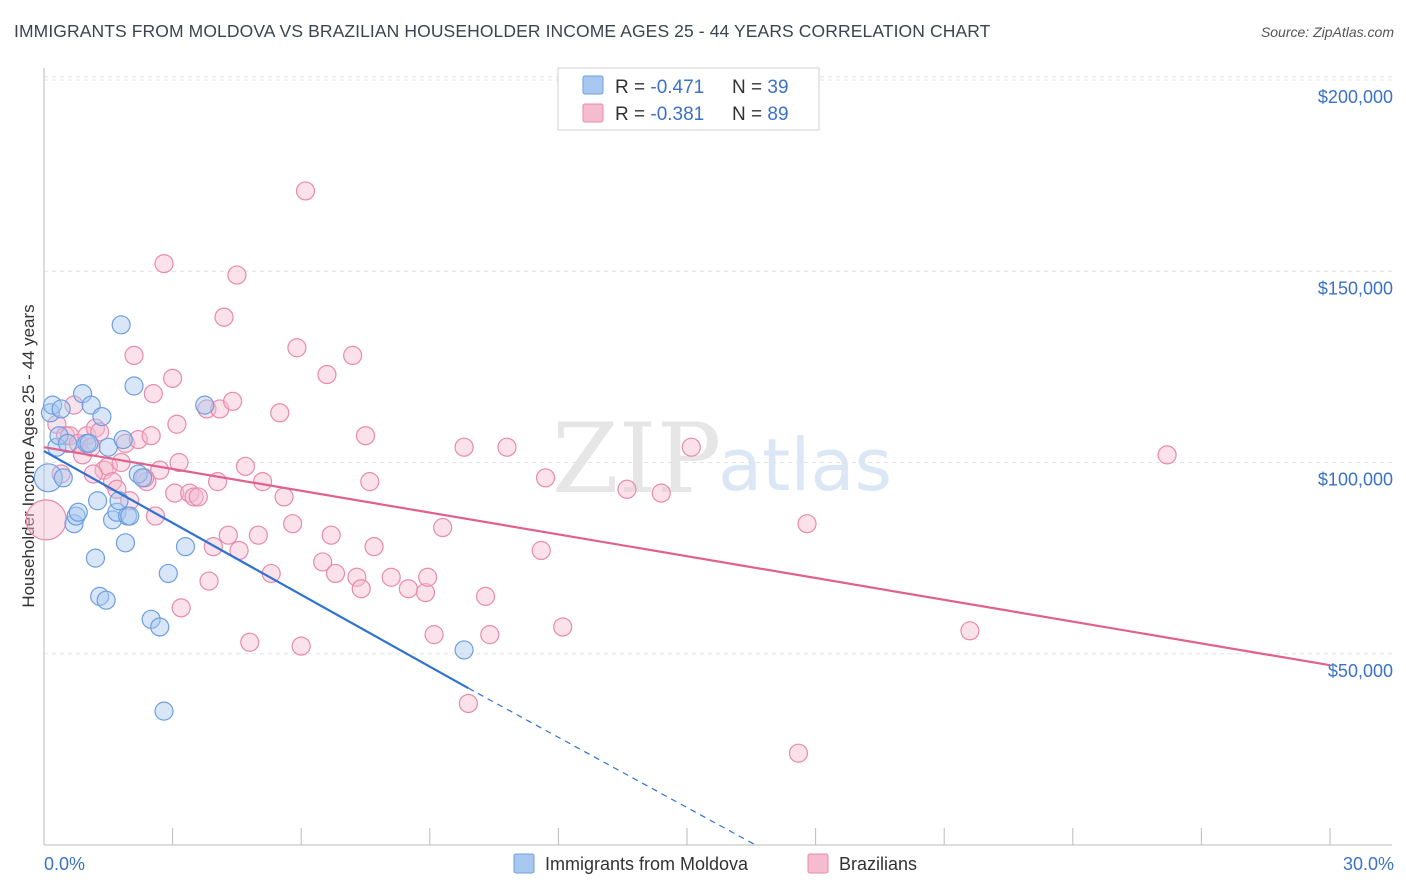  I want to click on svg-text: N = 89, so click(760, 114).